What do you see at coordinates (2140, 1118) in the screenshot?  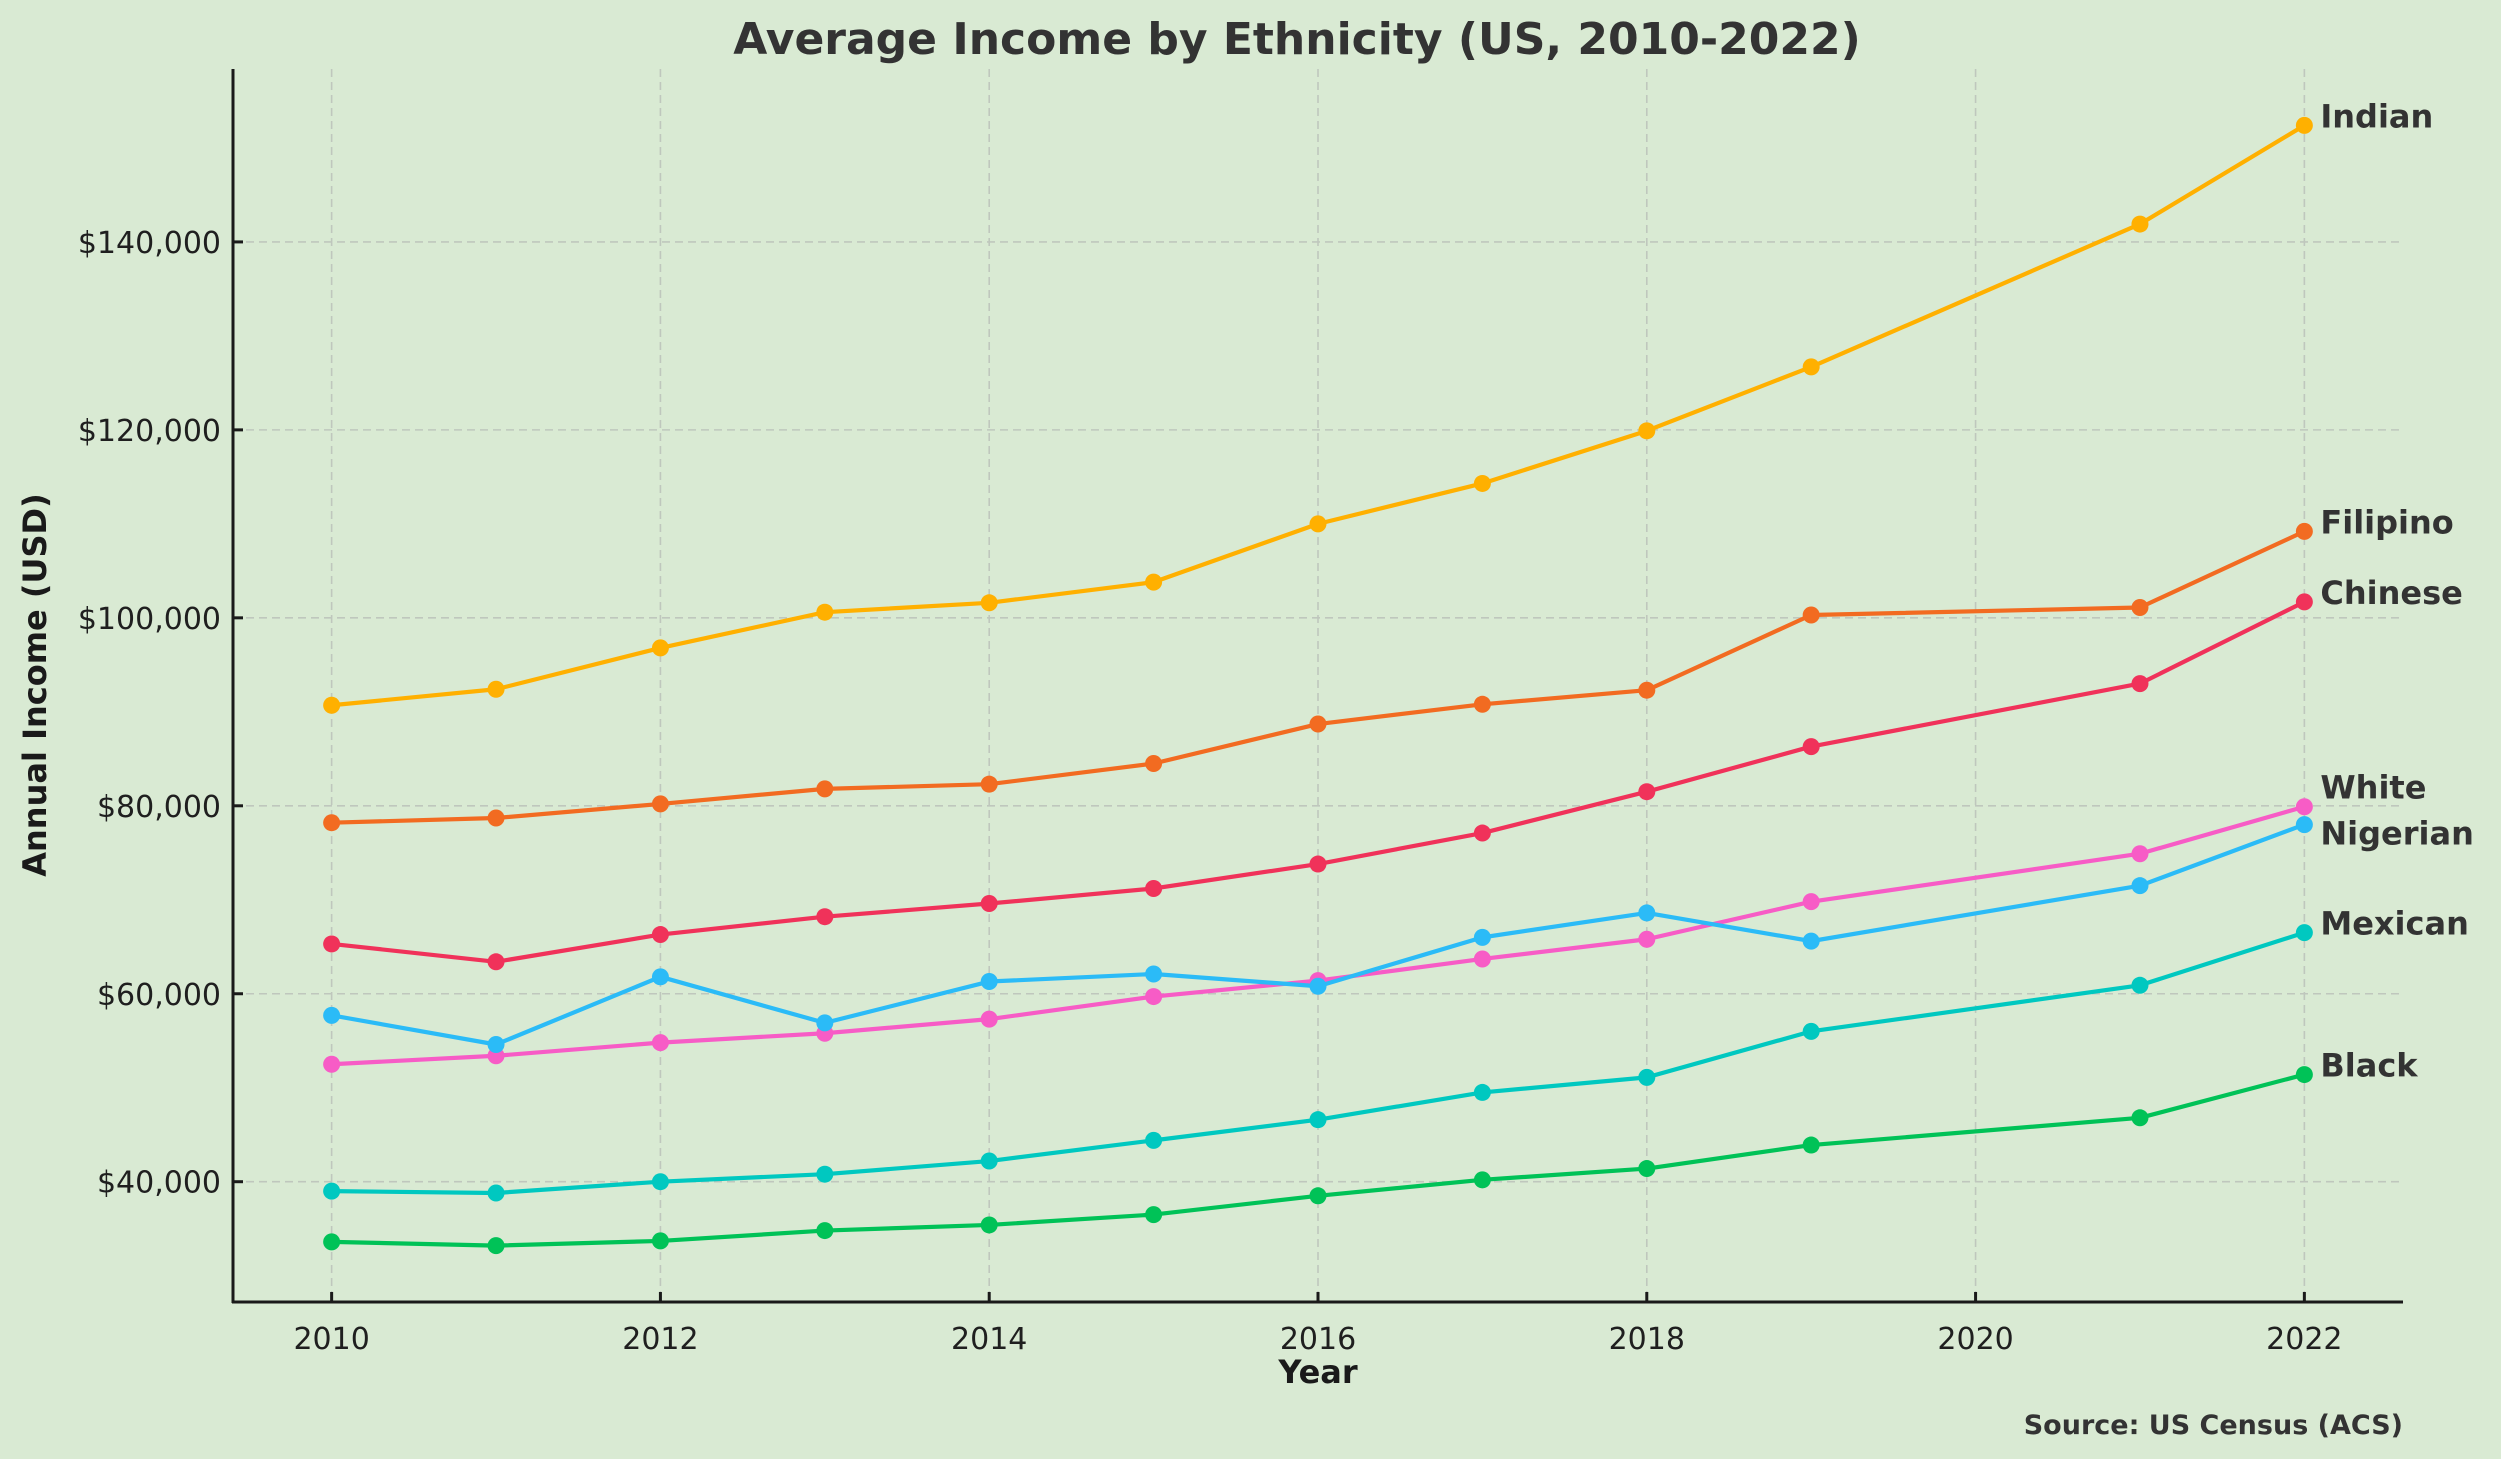 I see `data-point-black-2021` at bounding box center [2140, 1118].